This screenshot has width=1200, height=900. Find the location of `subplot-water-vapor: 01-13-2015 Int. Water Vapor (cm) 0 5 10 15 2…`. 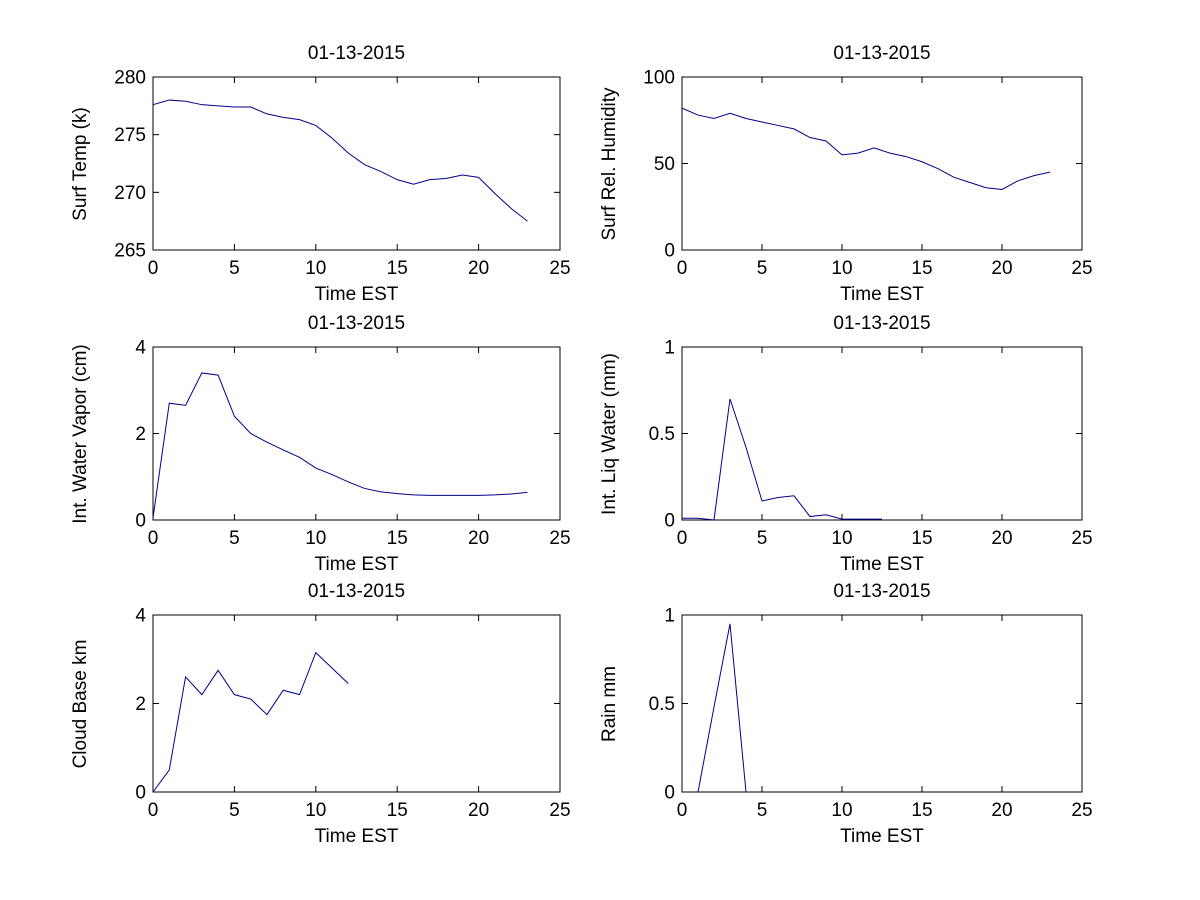

subplot-water-vapor: 01-13-2015 Int. Water Vapor (cm) 0 5 10 15 2… is located at coordinates (320, 444).